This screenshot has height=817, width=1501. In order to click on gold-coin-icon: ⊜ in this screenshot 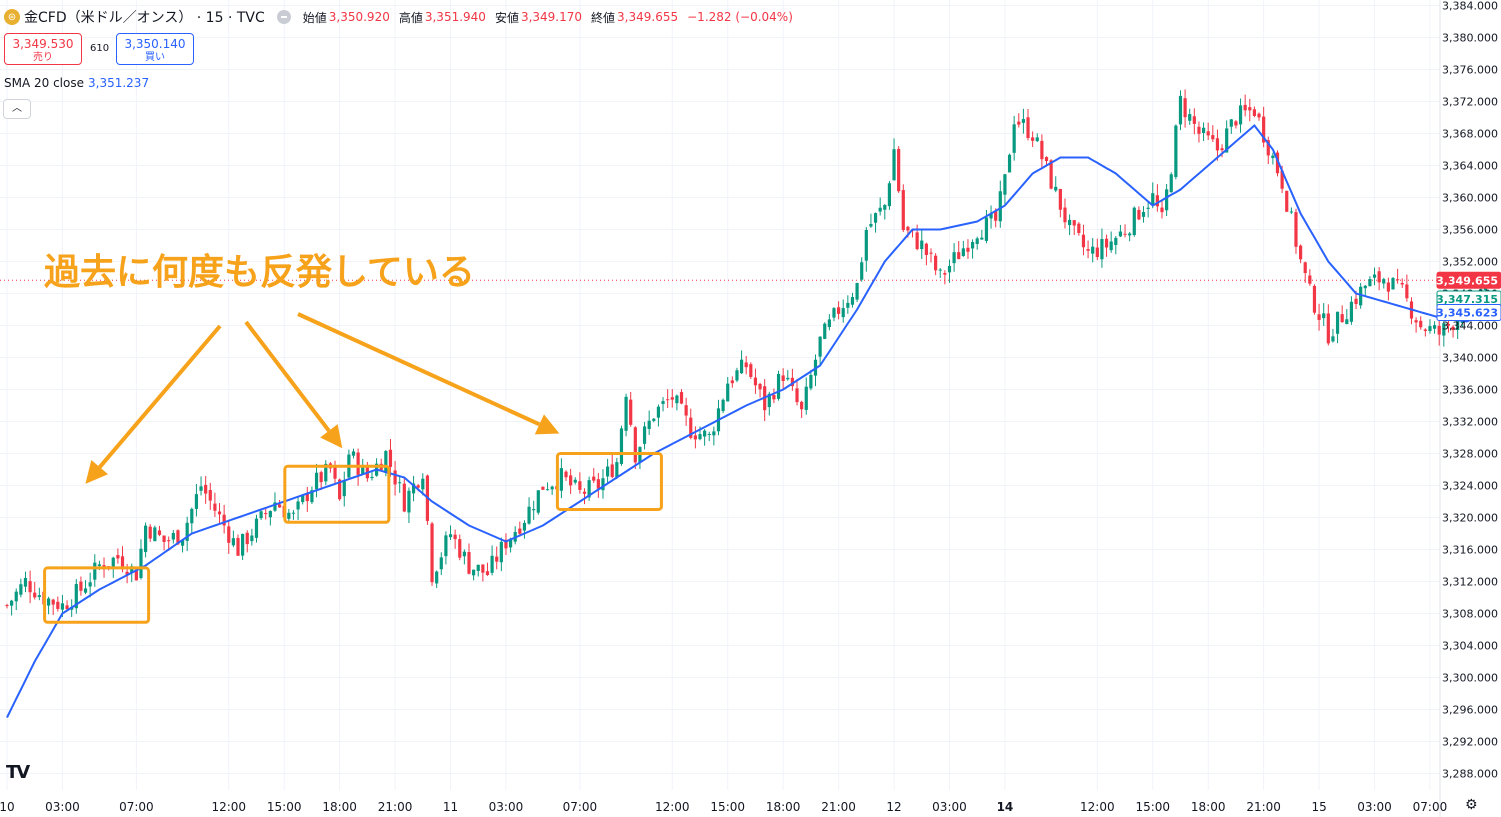, I will do `click(12, 17)`.